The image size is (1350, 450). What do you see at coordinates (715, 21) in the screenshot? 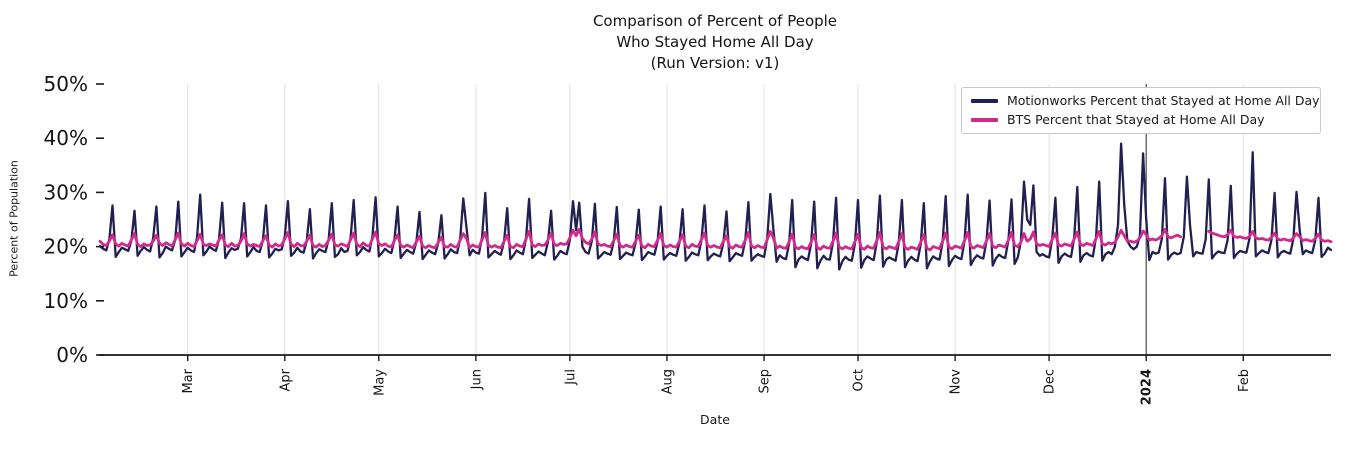
I see `chart-title-line-1: Comparison of Percent of People` at bounding box center [715, 21].